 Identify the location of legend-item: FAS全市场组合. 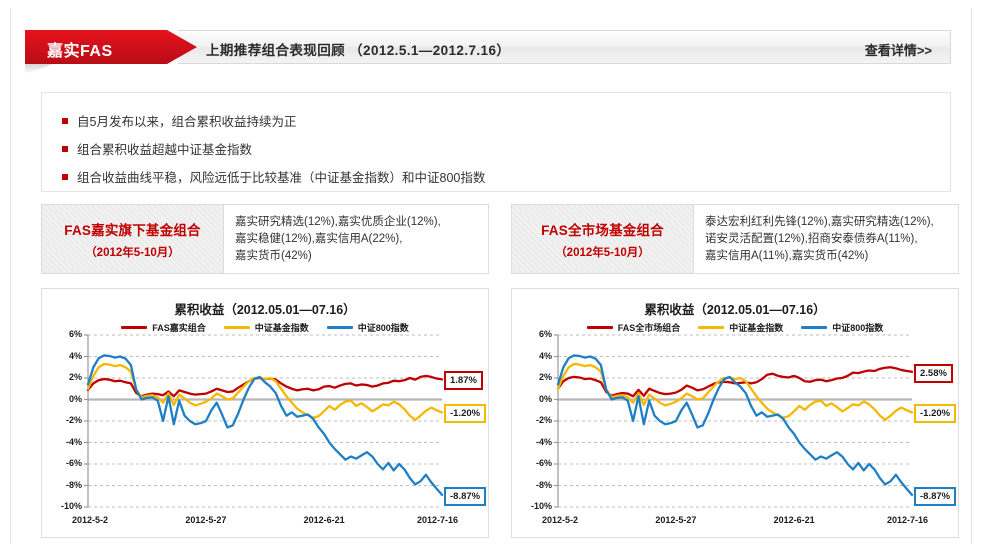
(633, 327).